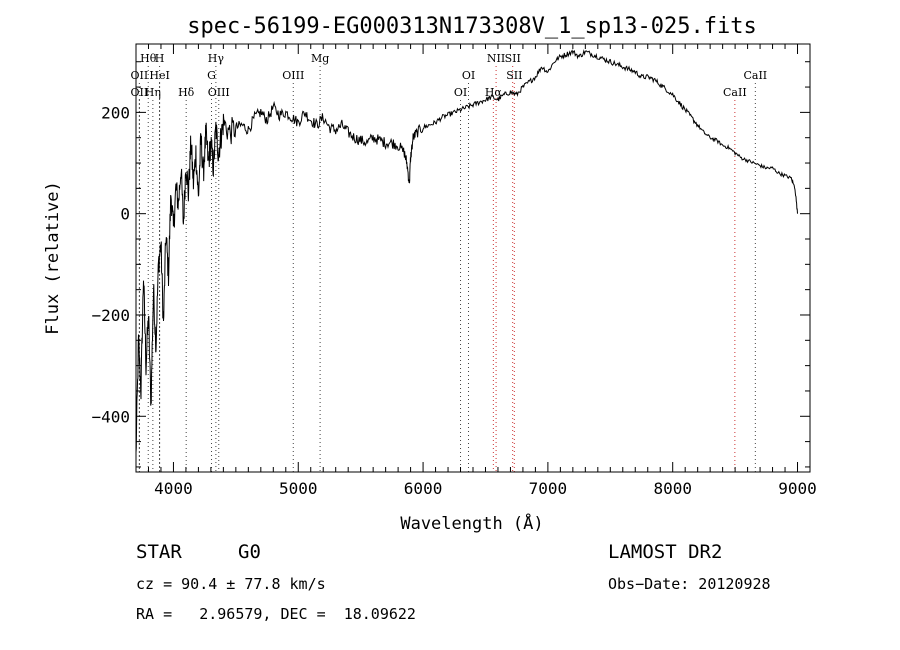 This screenshot has height=650, width=900. Describe the element at coordinates (115, 112) in the screenshot. I see `y-tick-label: 200` at that location.